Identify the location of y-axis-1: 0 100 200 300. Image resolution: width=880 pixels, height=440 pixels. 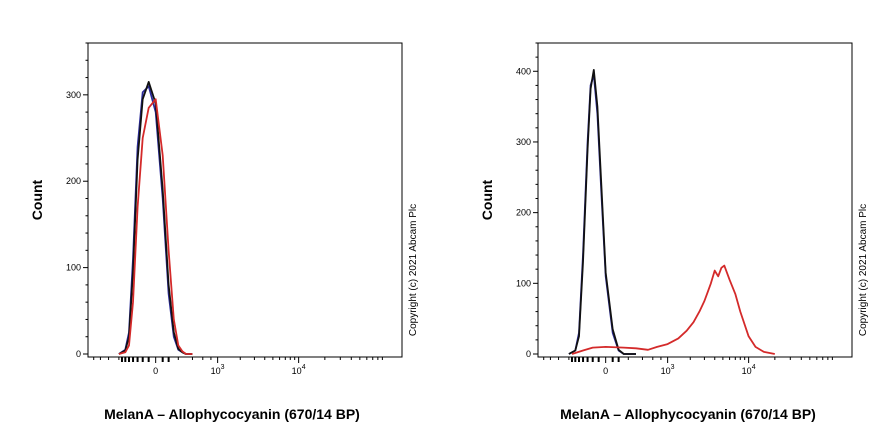
(77, 200).